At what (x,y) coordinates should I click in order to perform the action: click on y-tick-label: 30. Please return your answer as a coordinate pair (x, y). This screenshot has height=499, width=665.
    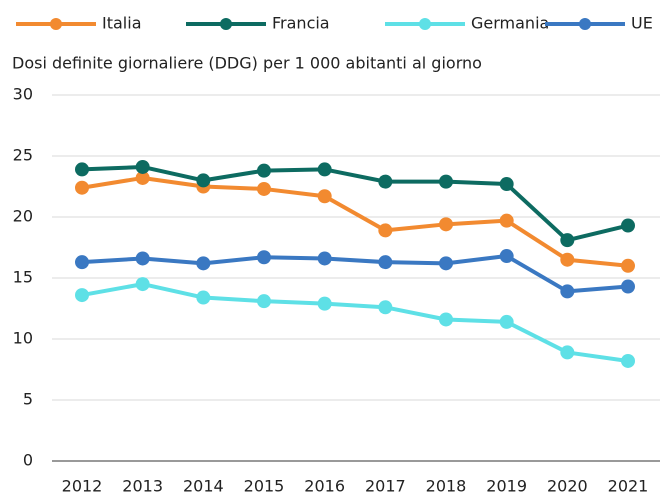
    Looking at the image, I should click on (23, 94).